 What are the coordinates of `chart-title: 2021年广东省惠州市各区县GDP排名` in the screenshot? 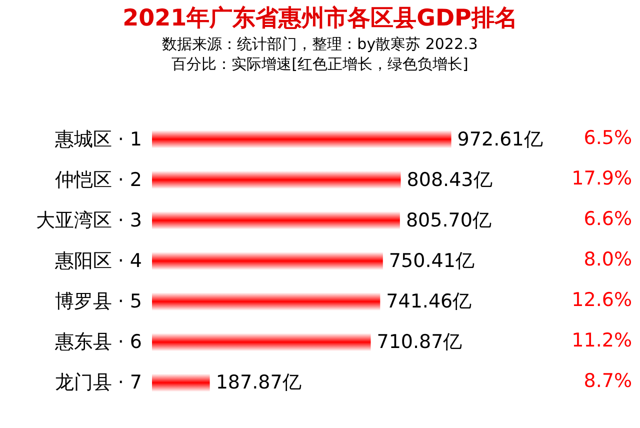 It's located at (320, 18).